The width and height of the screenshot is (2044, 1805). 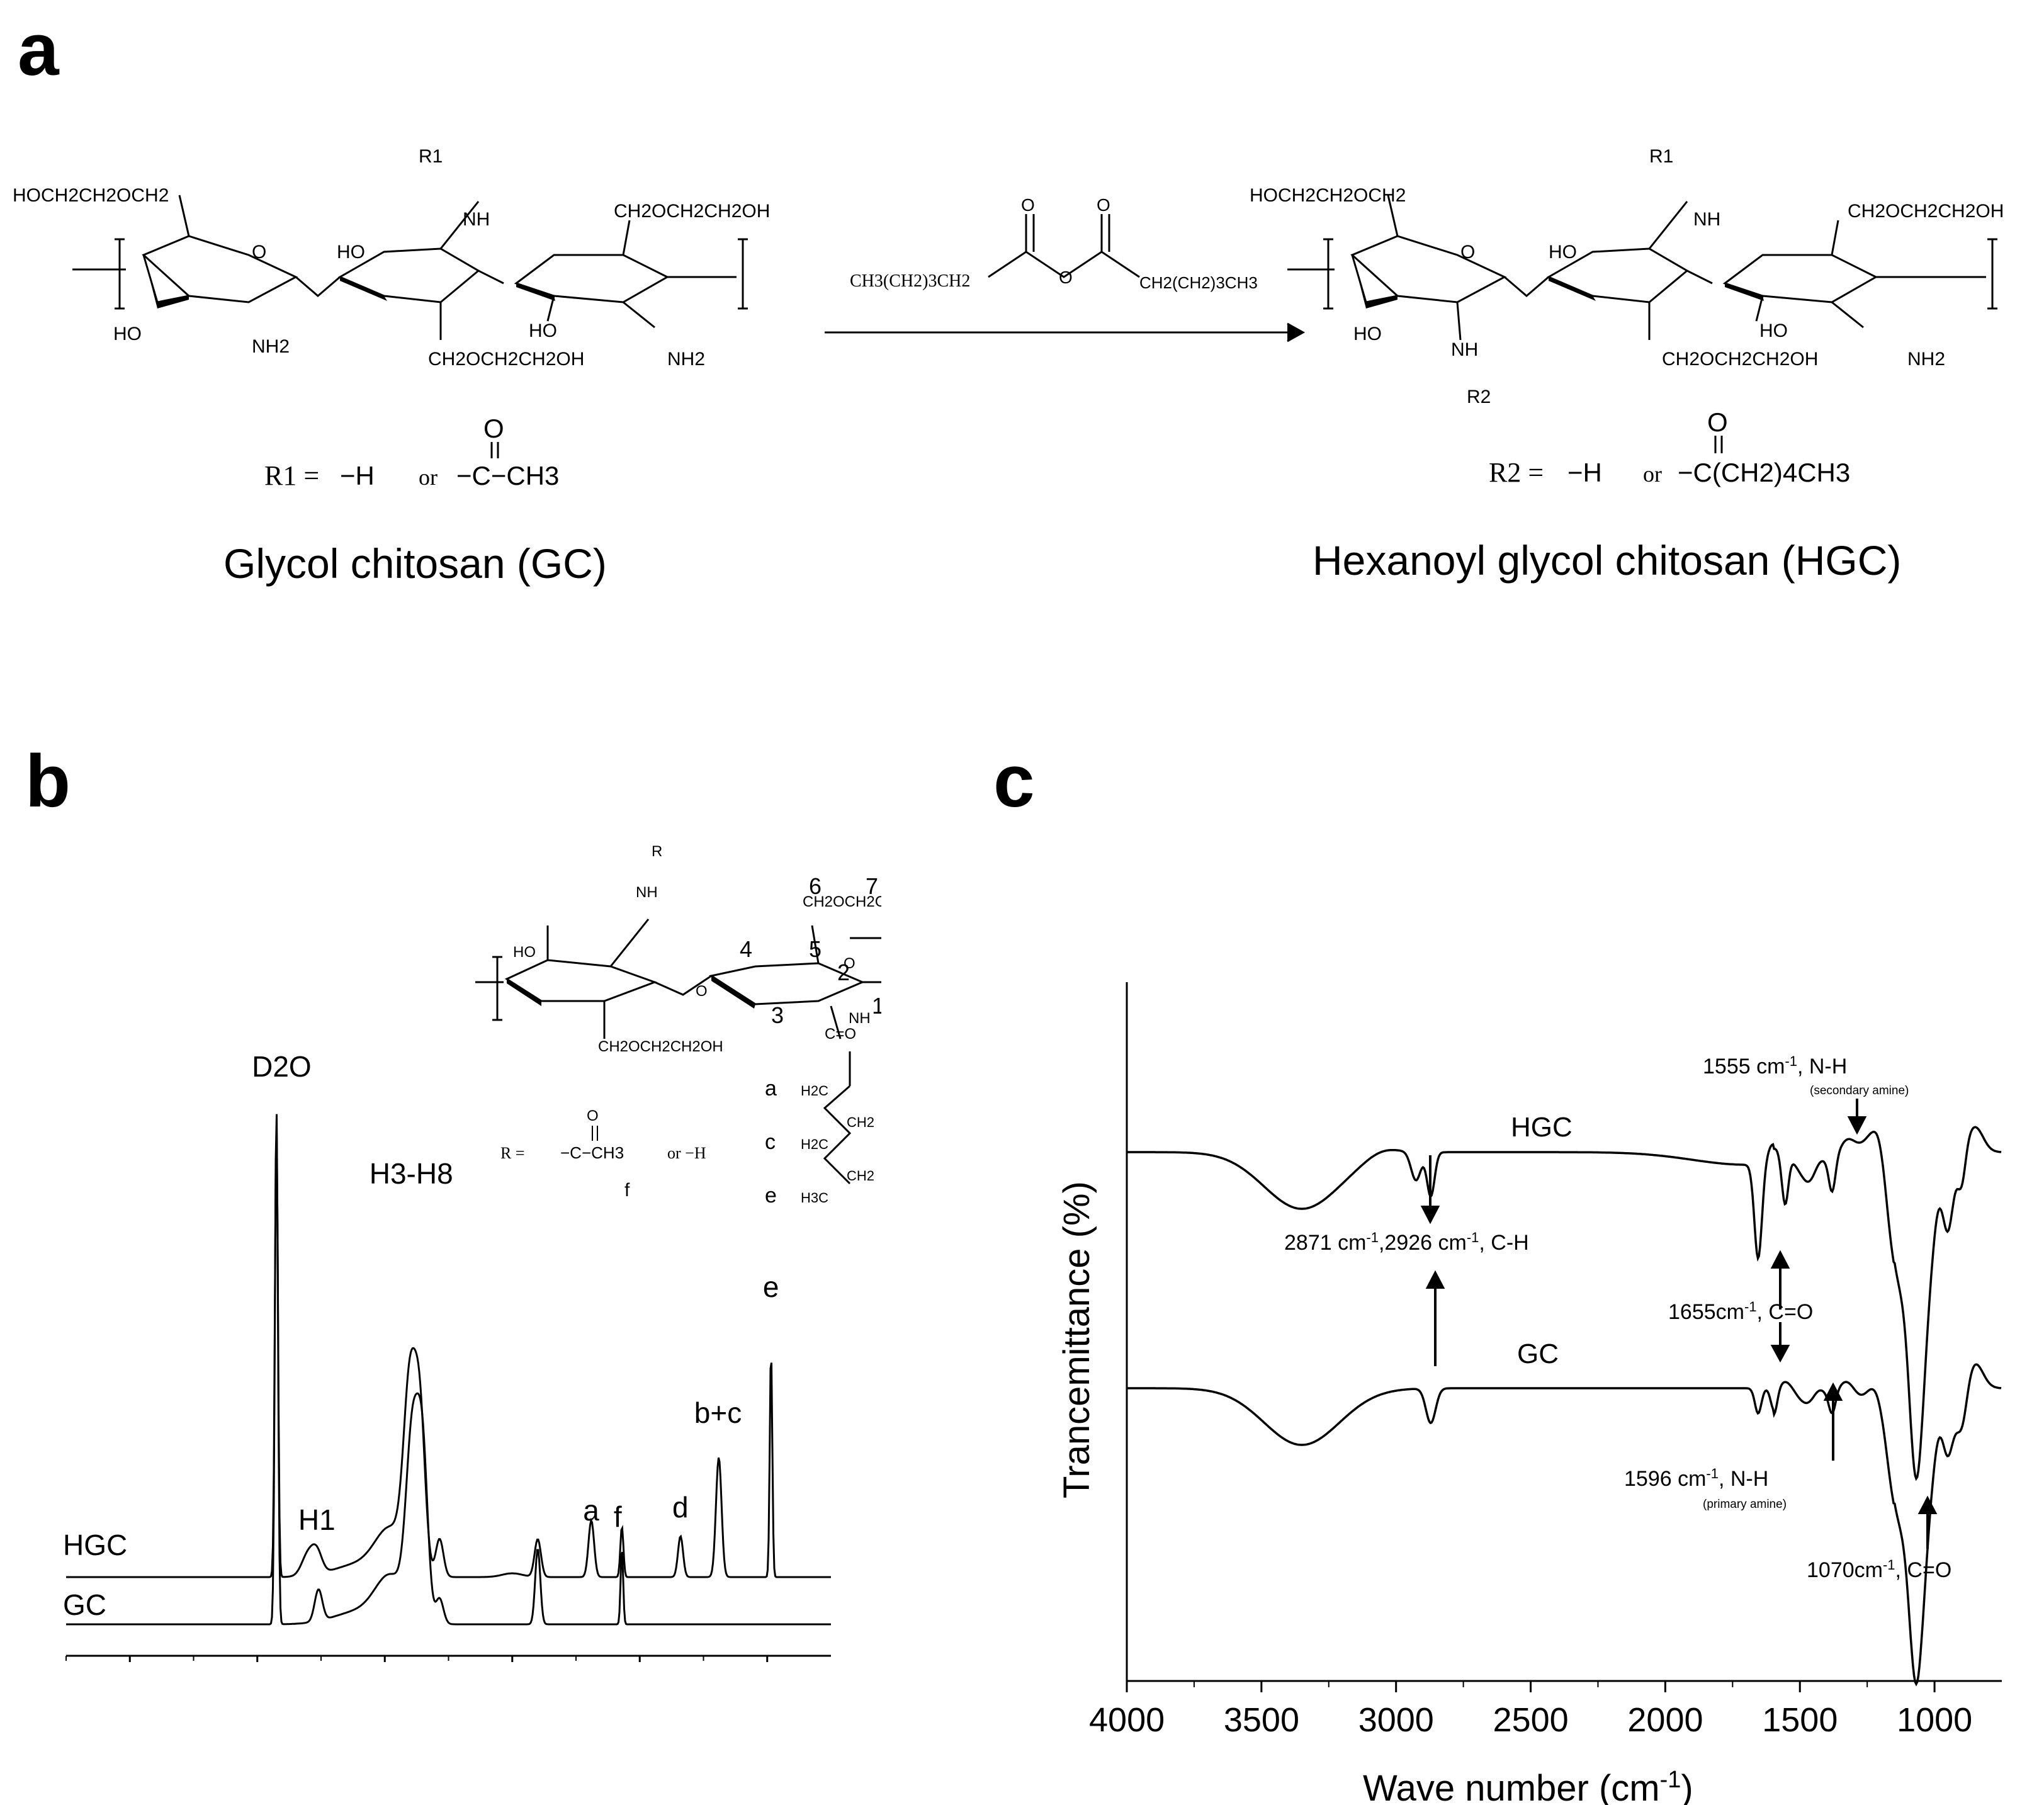 I want to click on b-r-label: R, so click(x=657, y=851).